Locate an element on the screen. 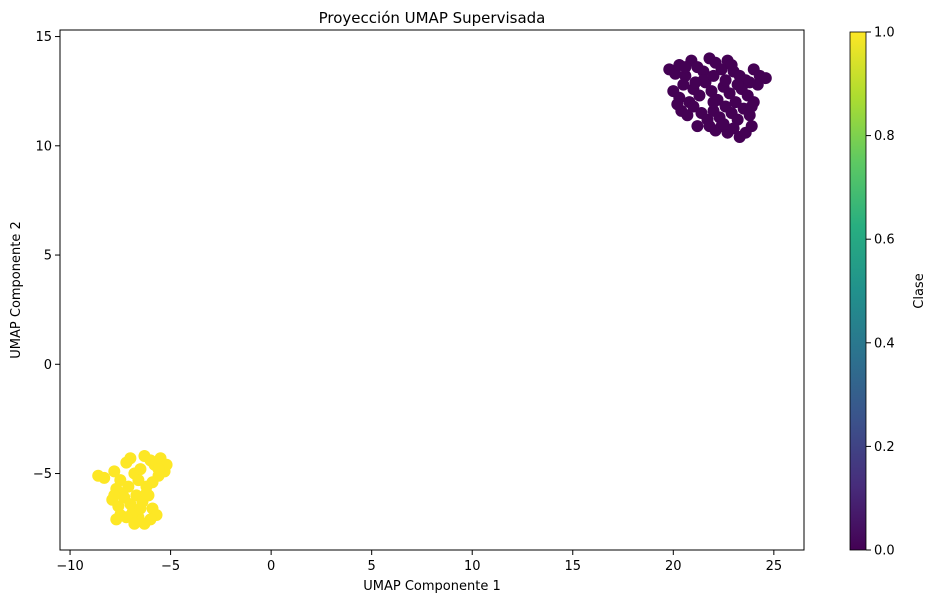 This screenshot has width=937, height=604. colorbar-label: Clase is located at coordinates (919, 290).